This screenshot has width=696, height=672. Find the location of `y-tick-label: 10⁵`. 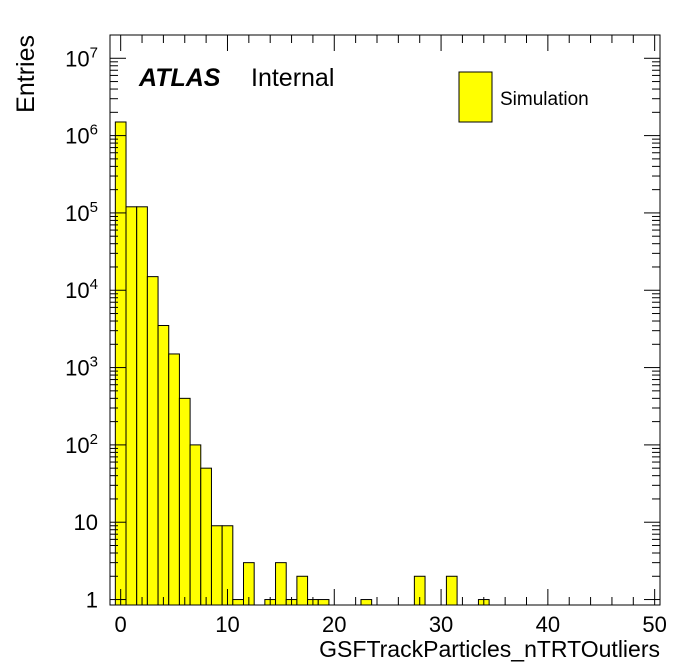

y-tick-label: 10⁵ is located at coordinates (81, 212).